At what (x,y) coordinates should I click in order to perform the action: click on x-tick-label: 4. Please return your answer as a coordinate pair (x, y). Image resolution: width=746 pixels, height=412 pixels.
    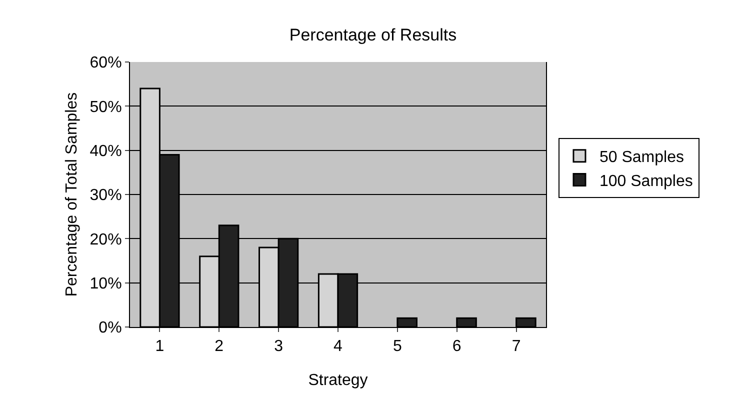
    Looking at the image, I should click on (338, 347).